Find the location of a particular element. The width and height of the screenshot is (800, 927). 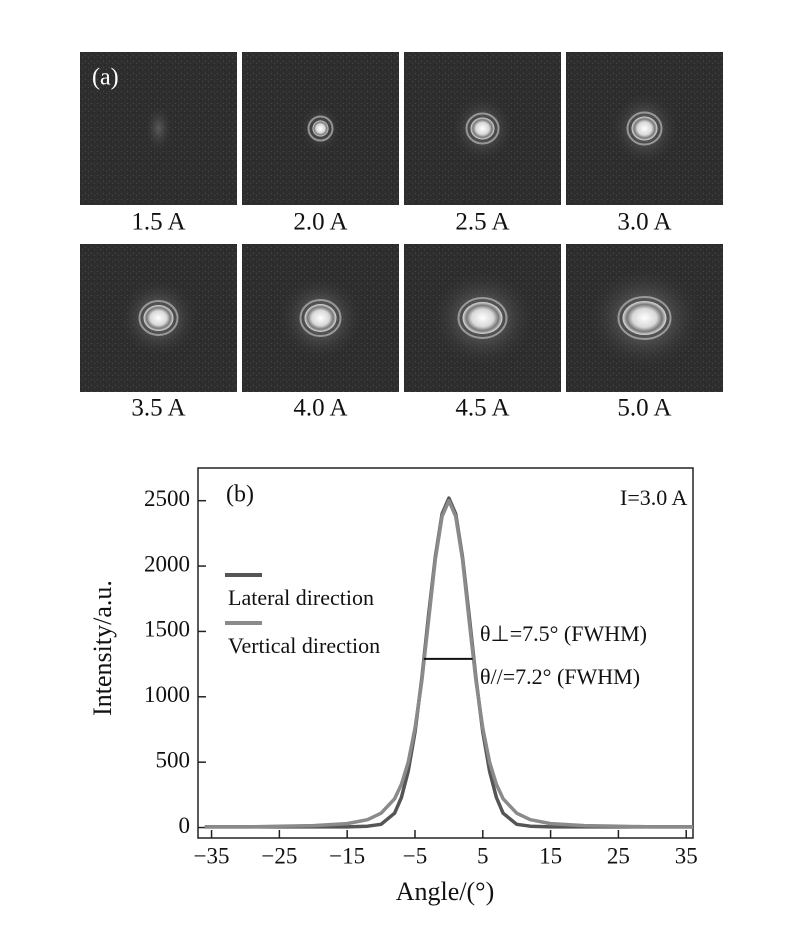

y-tick-label: 0 is located at coordinates (185, 825).